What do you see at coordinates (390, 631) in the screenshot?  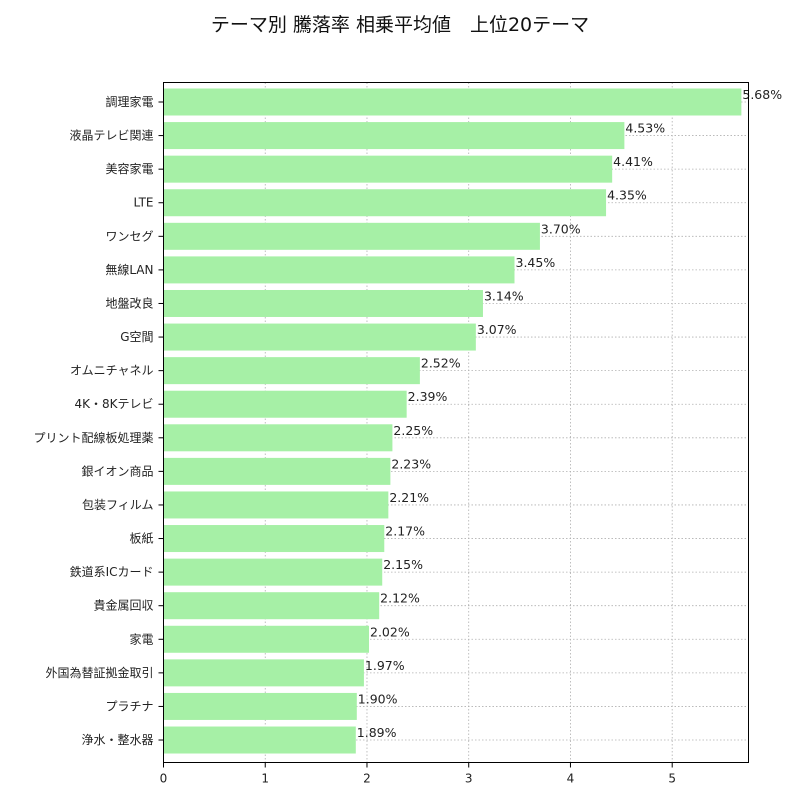 I see `data-label: 2.02%` at bounding box center [390, 631].